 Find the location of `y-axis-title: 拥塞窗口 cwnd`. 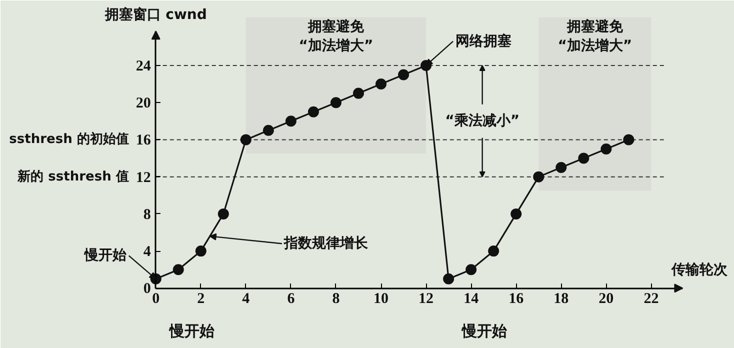

y-axis-title: 拥塞窗口 cwnd is located at coordinates (155, 15).